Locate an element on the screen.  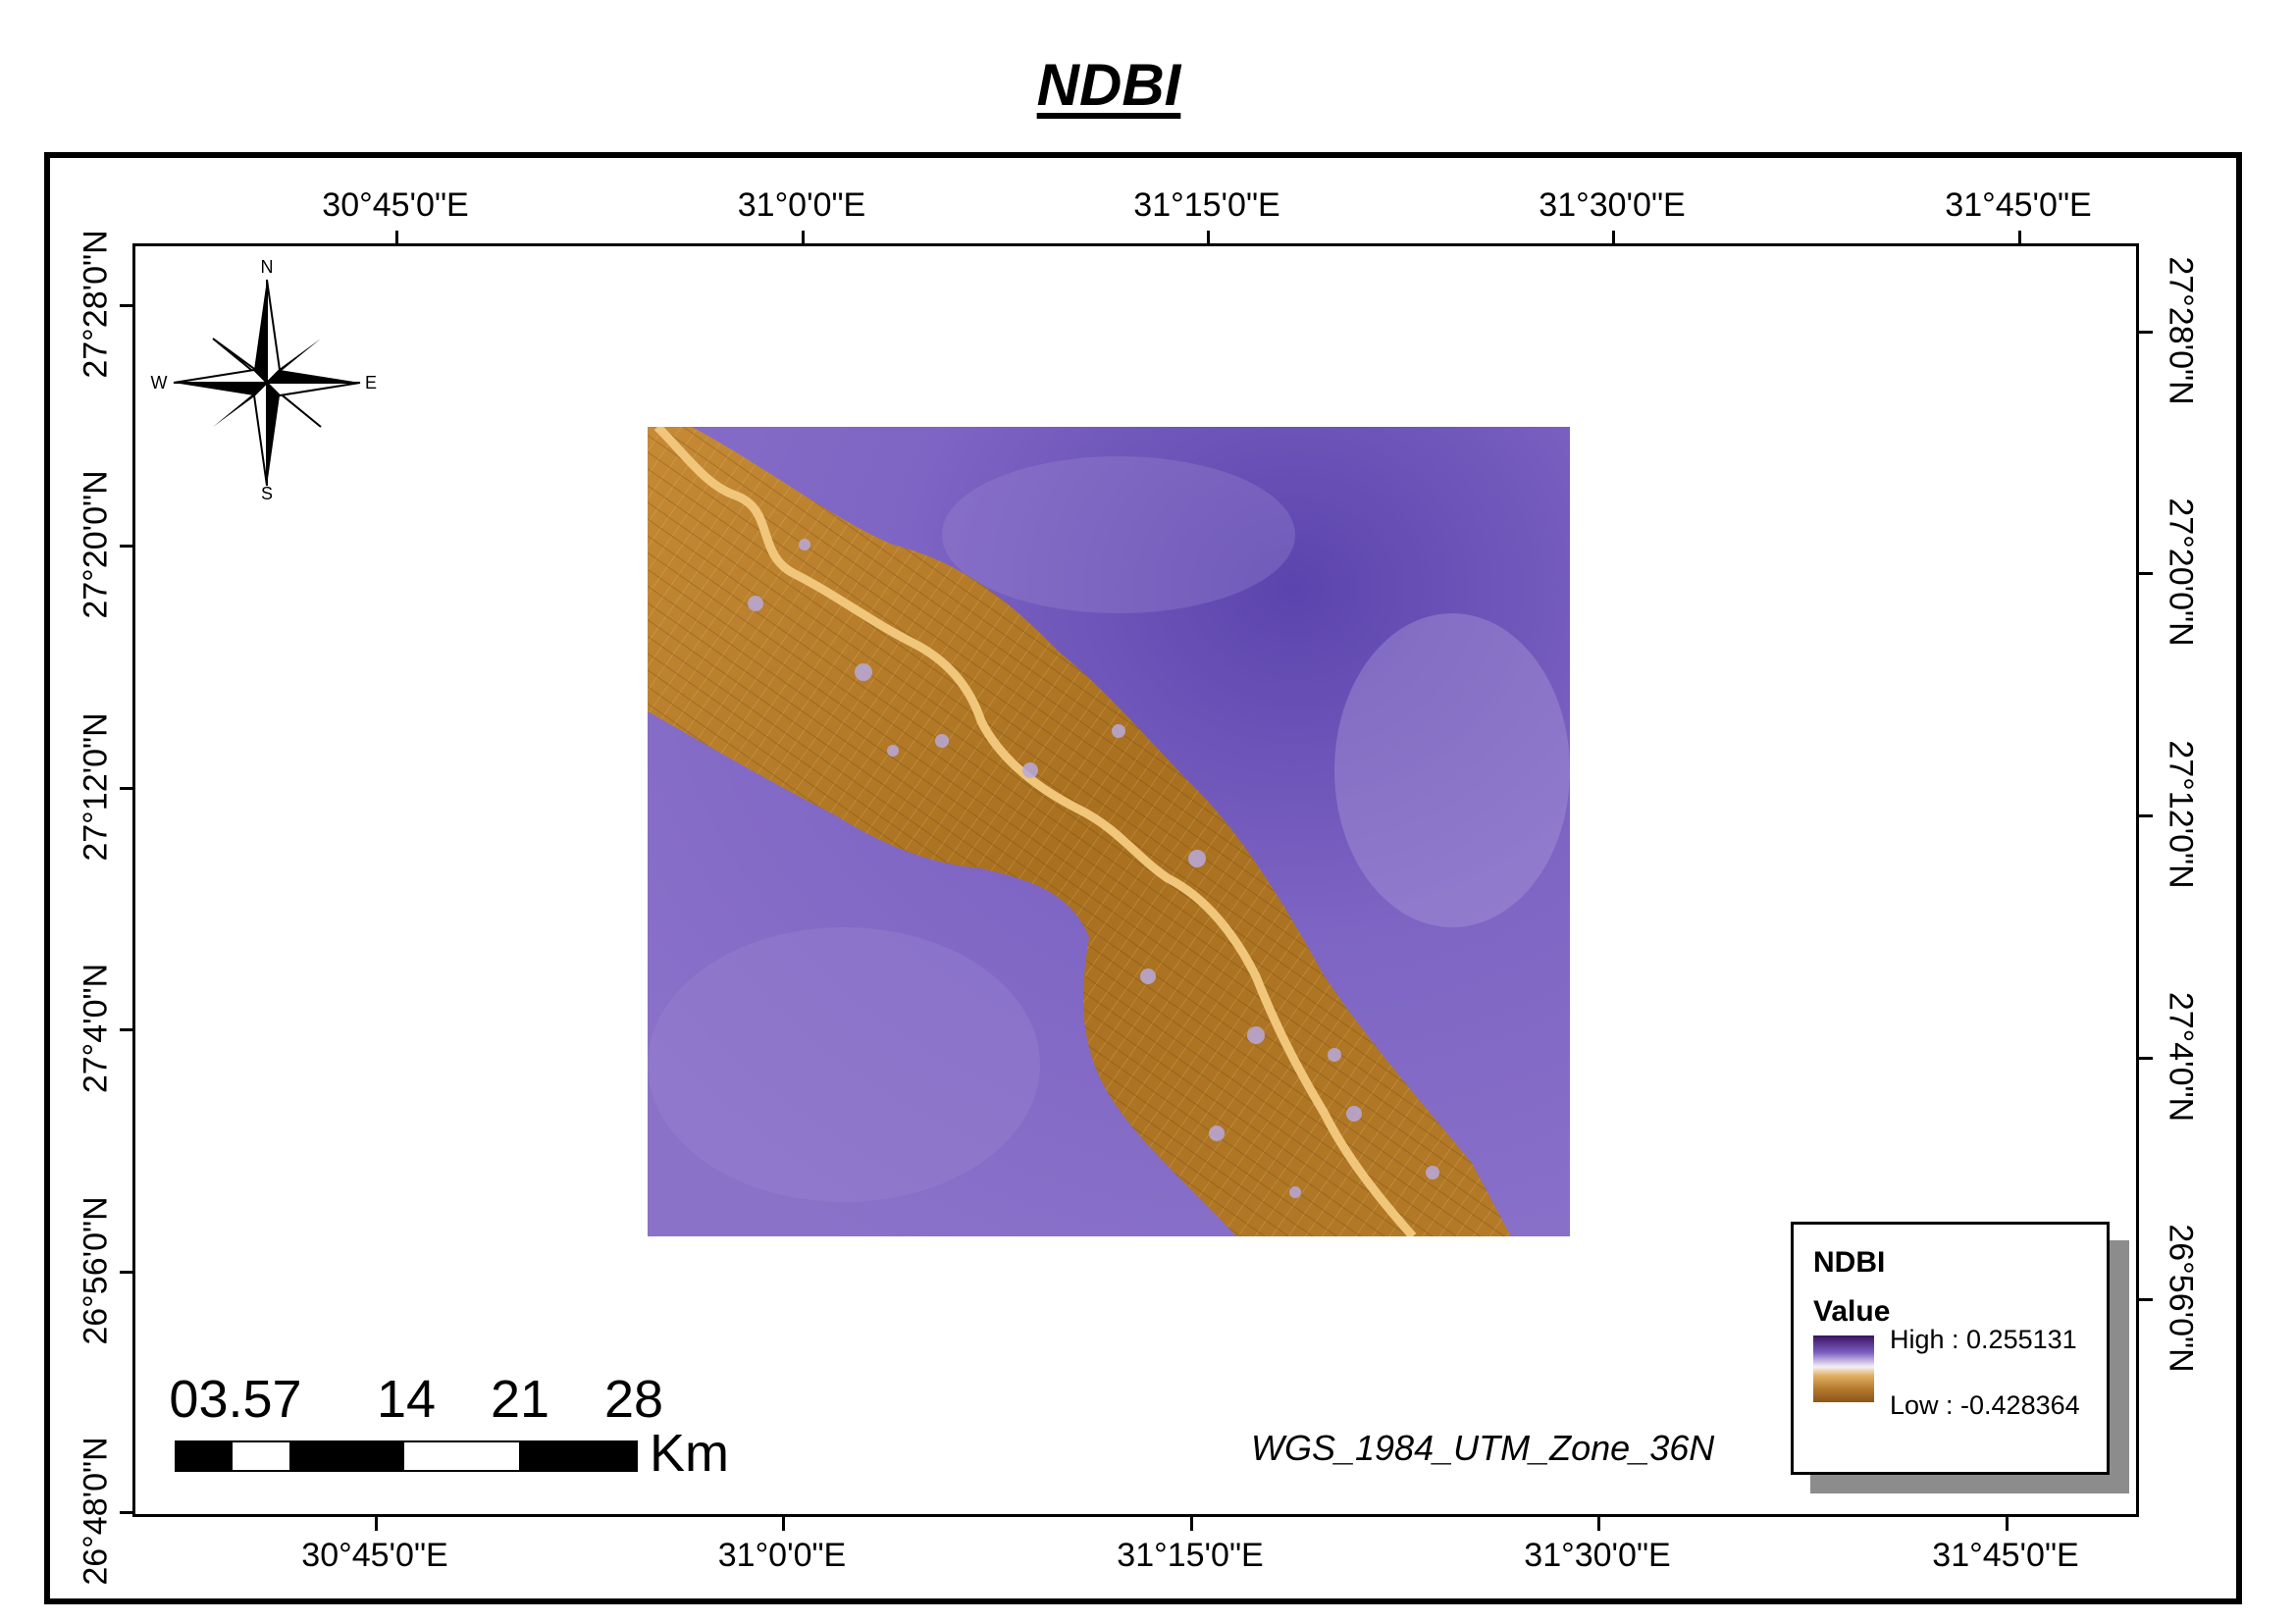
lat-label-left: 27°4'0"N is located at coordinates (96, 1028).